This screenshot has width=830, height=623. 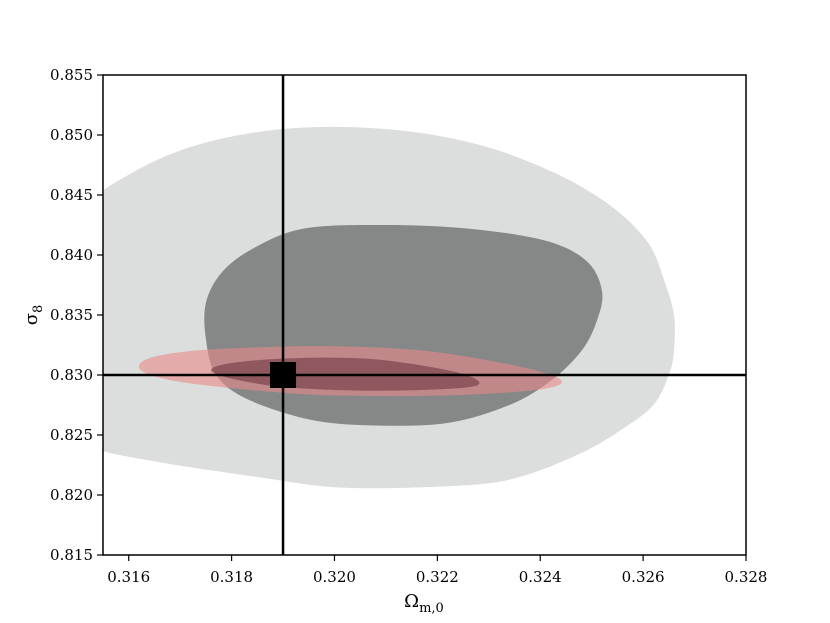 I want to click on y-axis-label: σ8, so click(x=33, y=315).